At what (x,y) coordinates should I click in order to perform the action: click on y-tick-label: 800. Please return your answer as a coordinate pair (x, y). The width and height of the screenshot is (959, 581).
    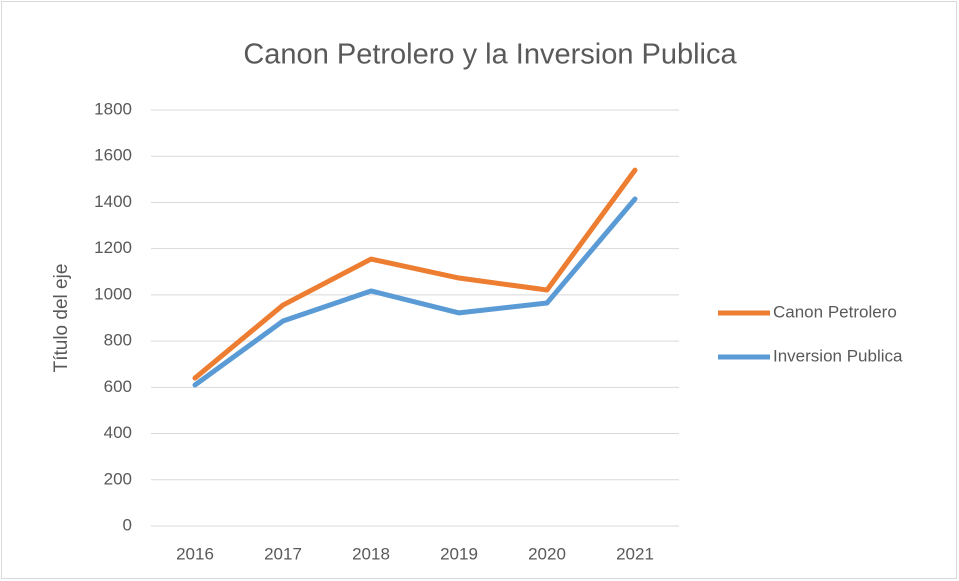
    Looking at the image, I should click on (118, 340).